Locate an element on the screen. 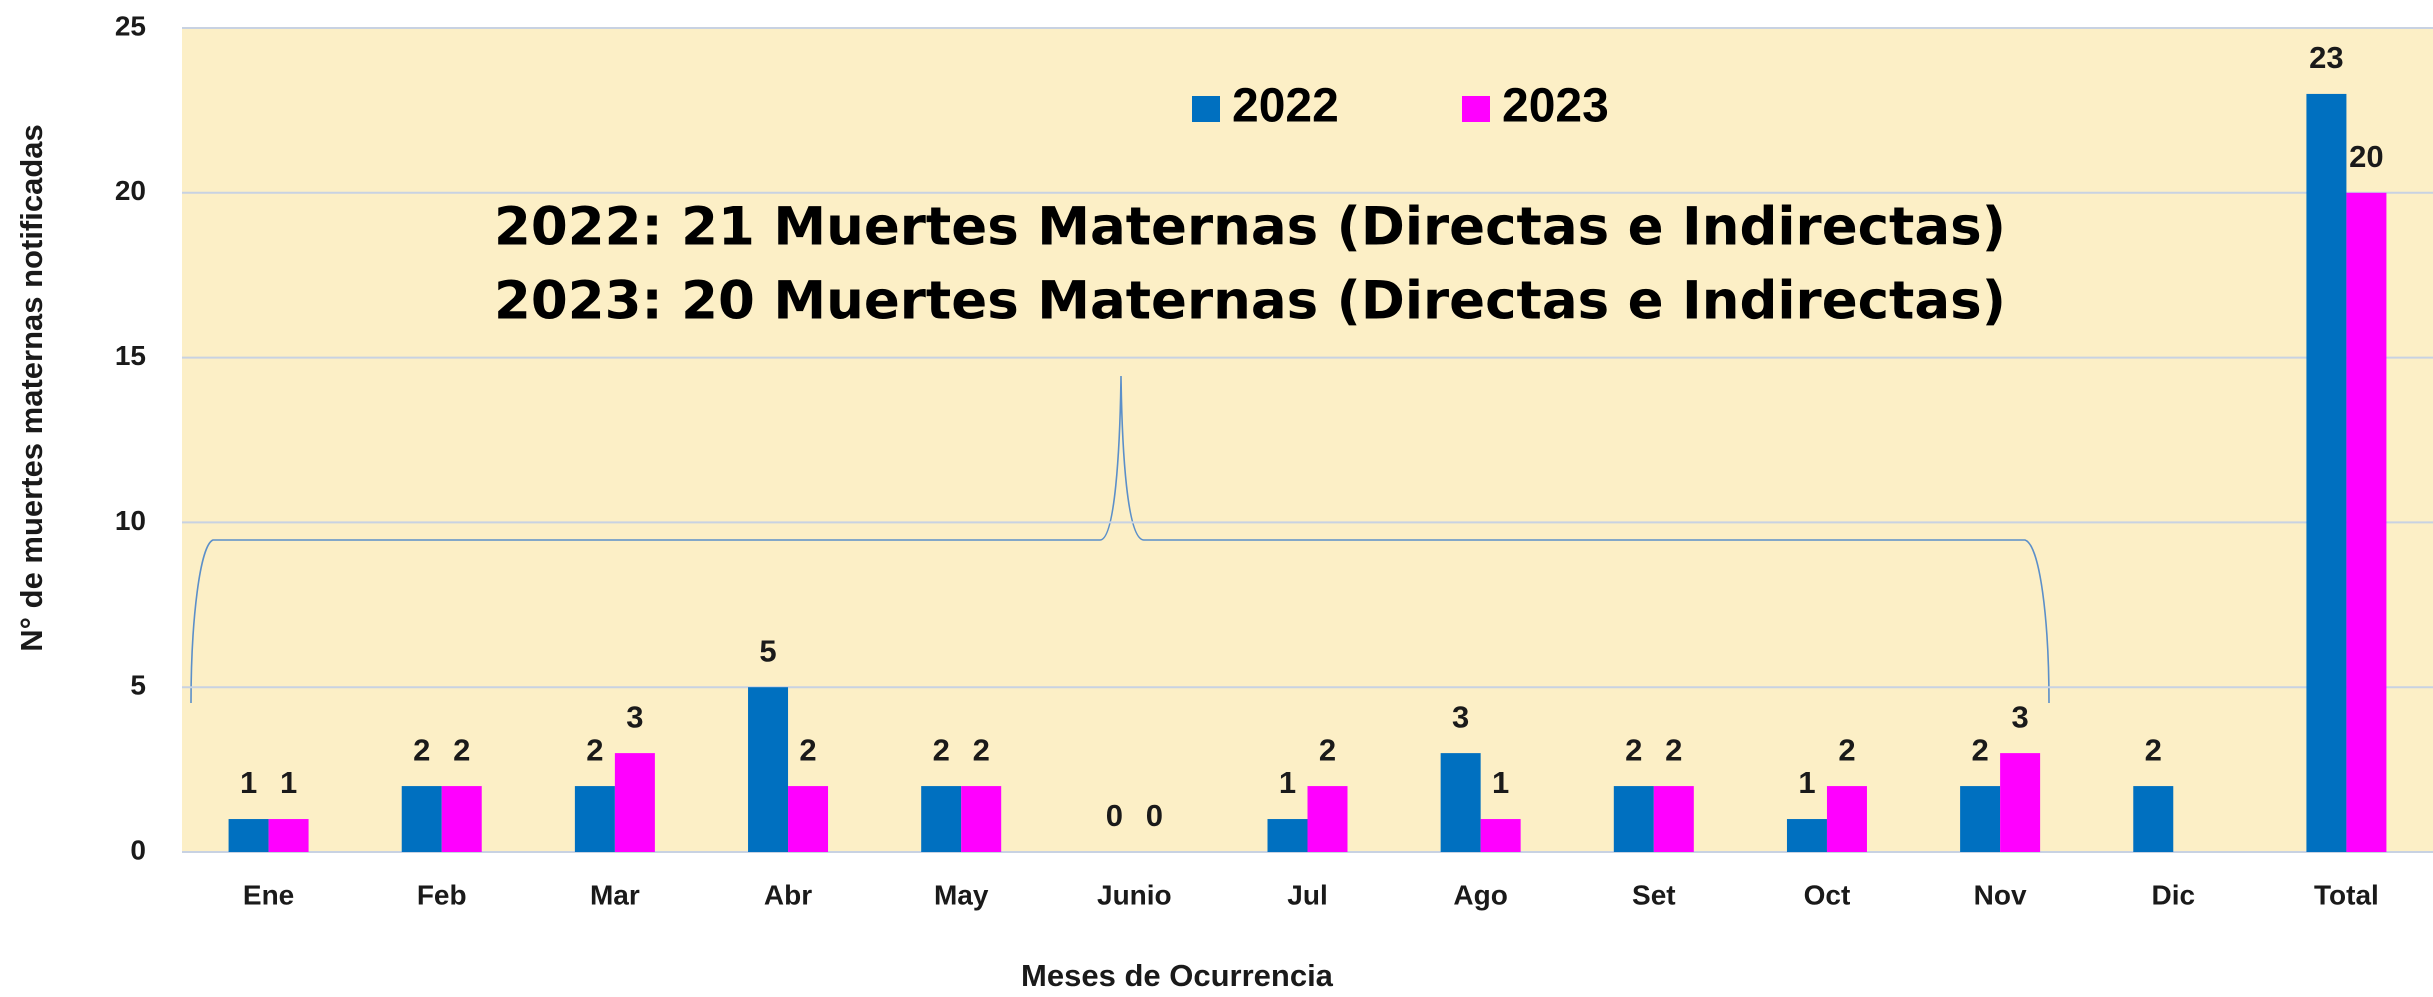 The width and height of the screenshot is (2433, 997). x-tick-label: Dic is located at coordinates (2173, 894).